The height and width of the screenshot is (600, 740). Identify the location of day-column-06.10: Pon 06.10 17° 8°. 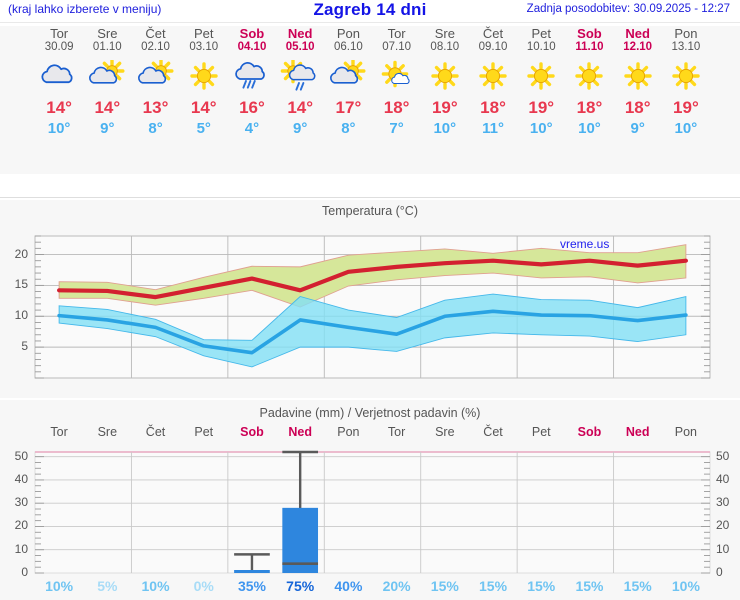
(348, 82).